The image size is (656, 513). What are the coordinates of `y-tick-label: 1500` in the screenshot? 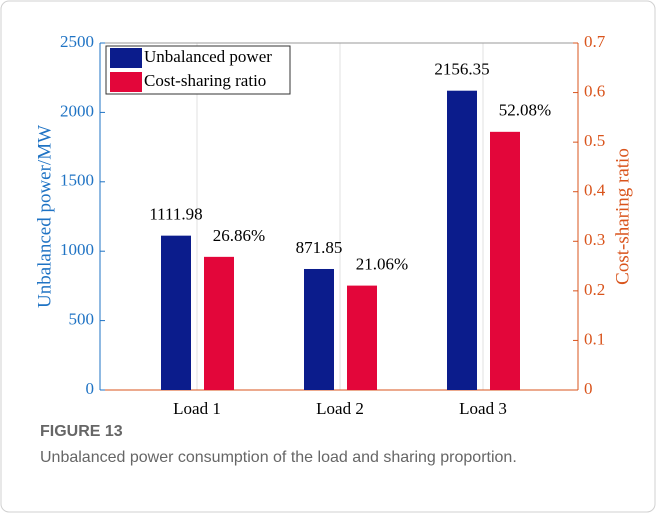 It's located at (77, 180).